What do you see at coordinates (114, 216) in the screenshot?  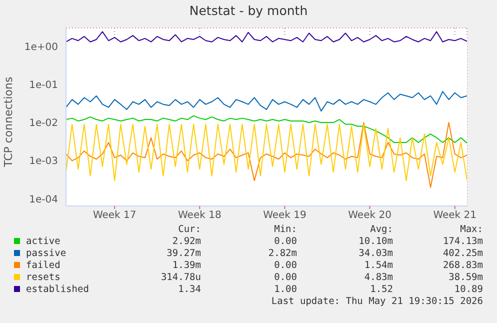 I see `x-tick-label: Week 17` at bounding box center [114, 216].